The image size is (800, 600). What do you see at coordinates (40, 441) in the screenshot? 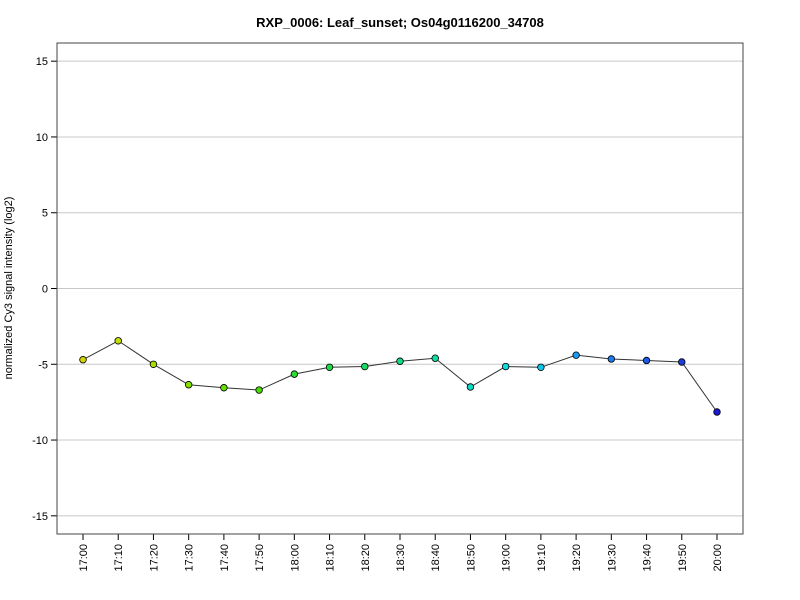
I see `y-tick-label: -10` at bounding box center [40, 441].